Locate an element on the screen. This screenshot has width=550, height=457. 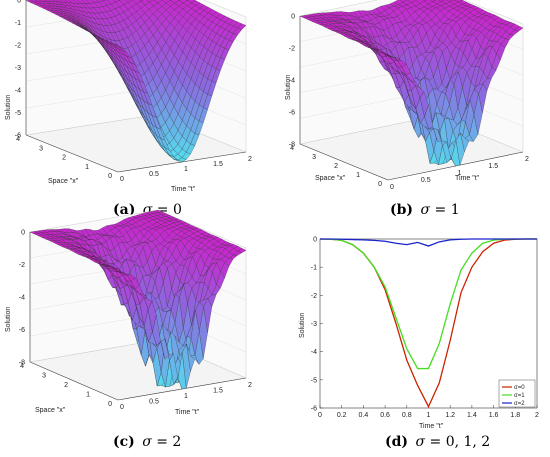
x-tick-label: 1.4 is located at coordinates (472, 415).